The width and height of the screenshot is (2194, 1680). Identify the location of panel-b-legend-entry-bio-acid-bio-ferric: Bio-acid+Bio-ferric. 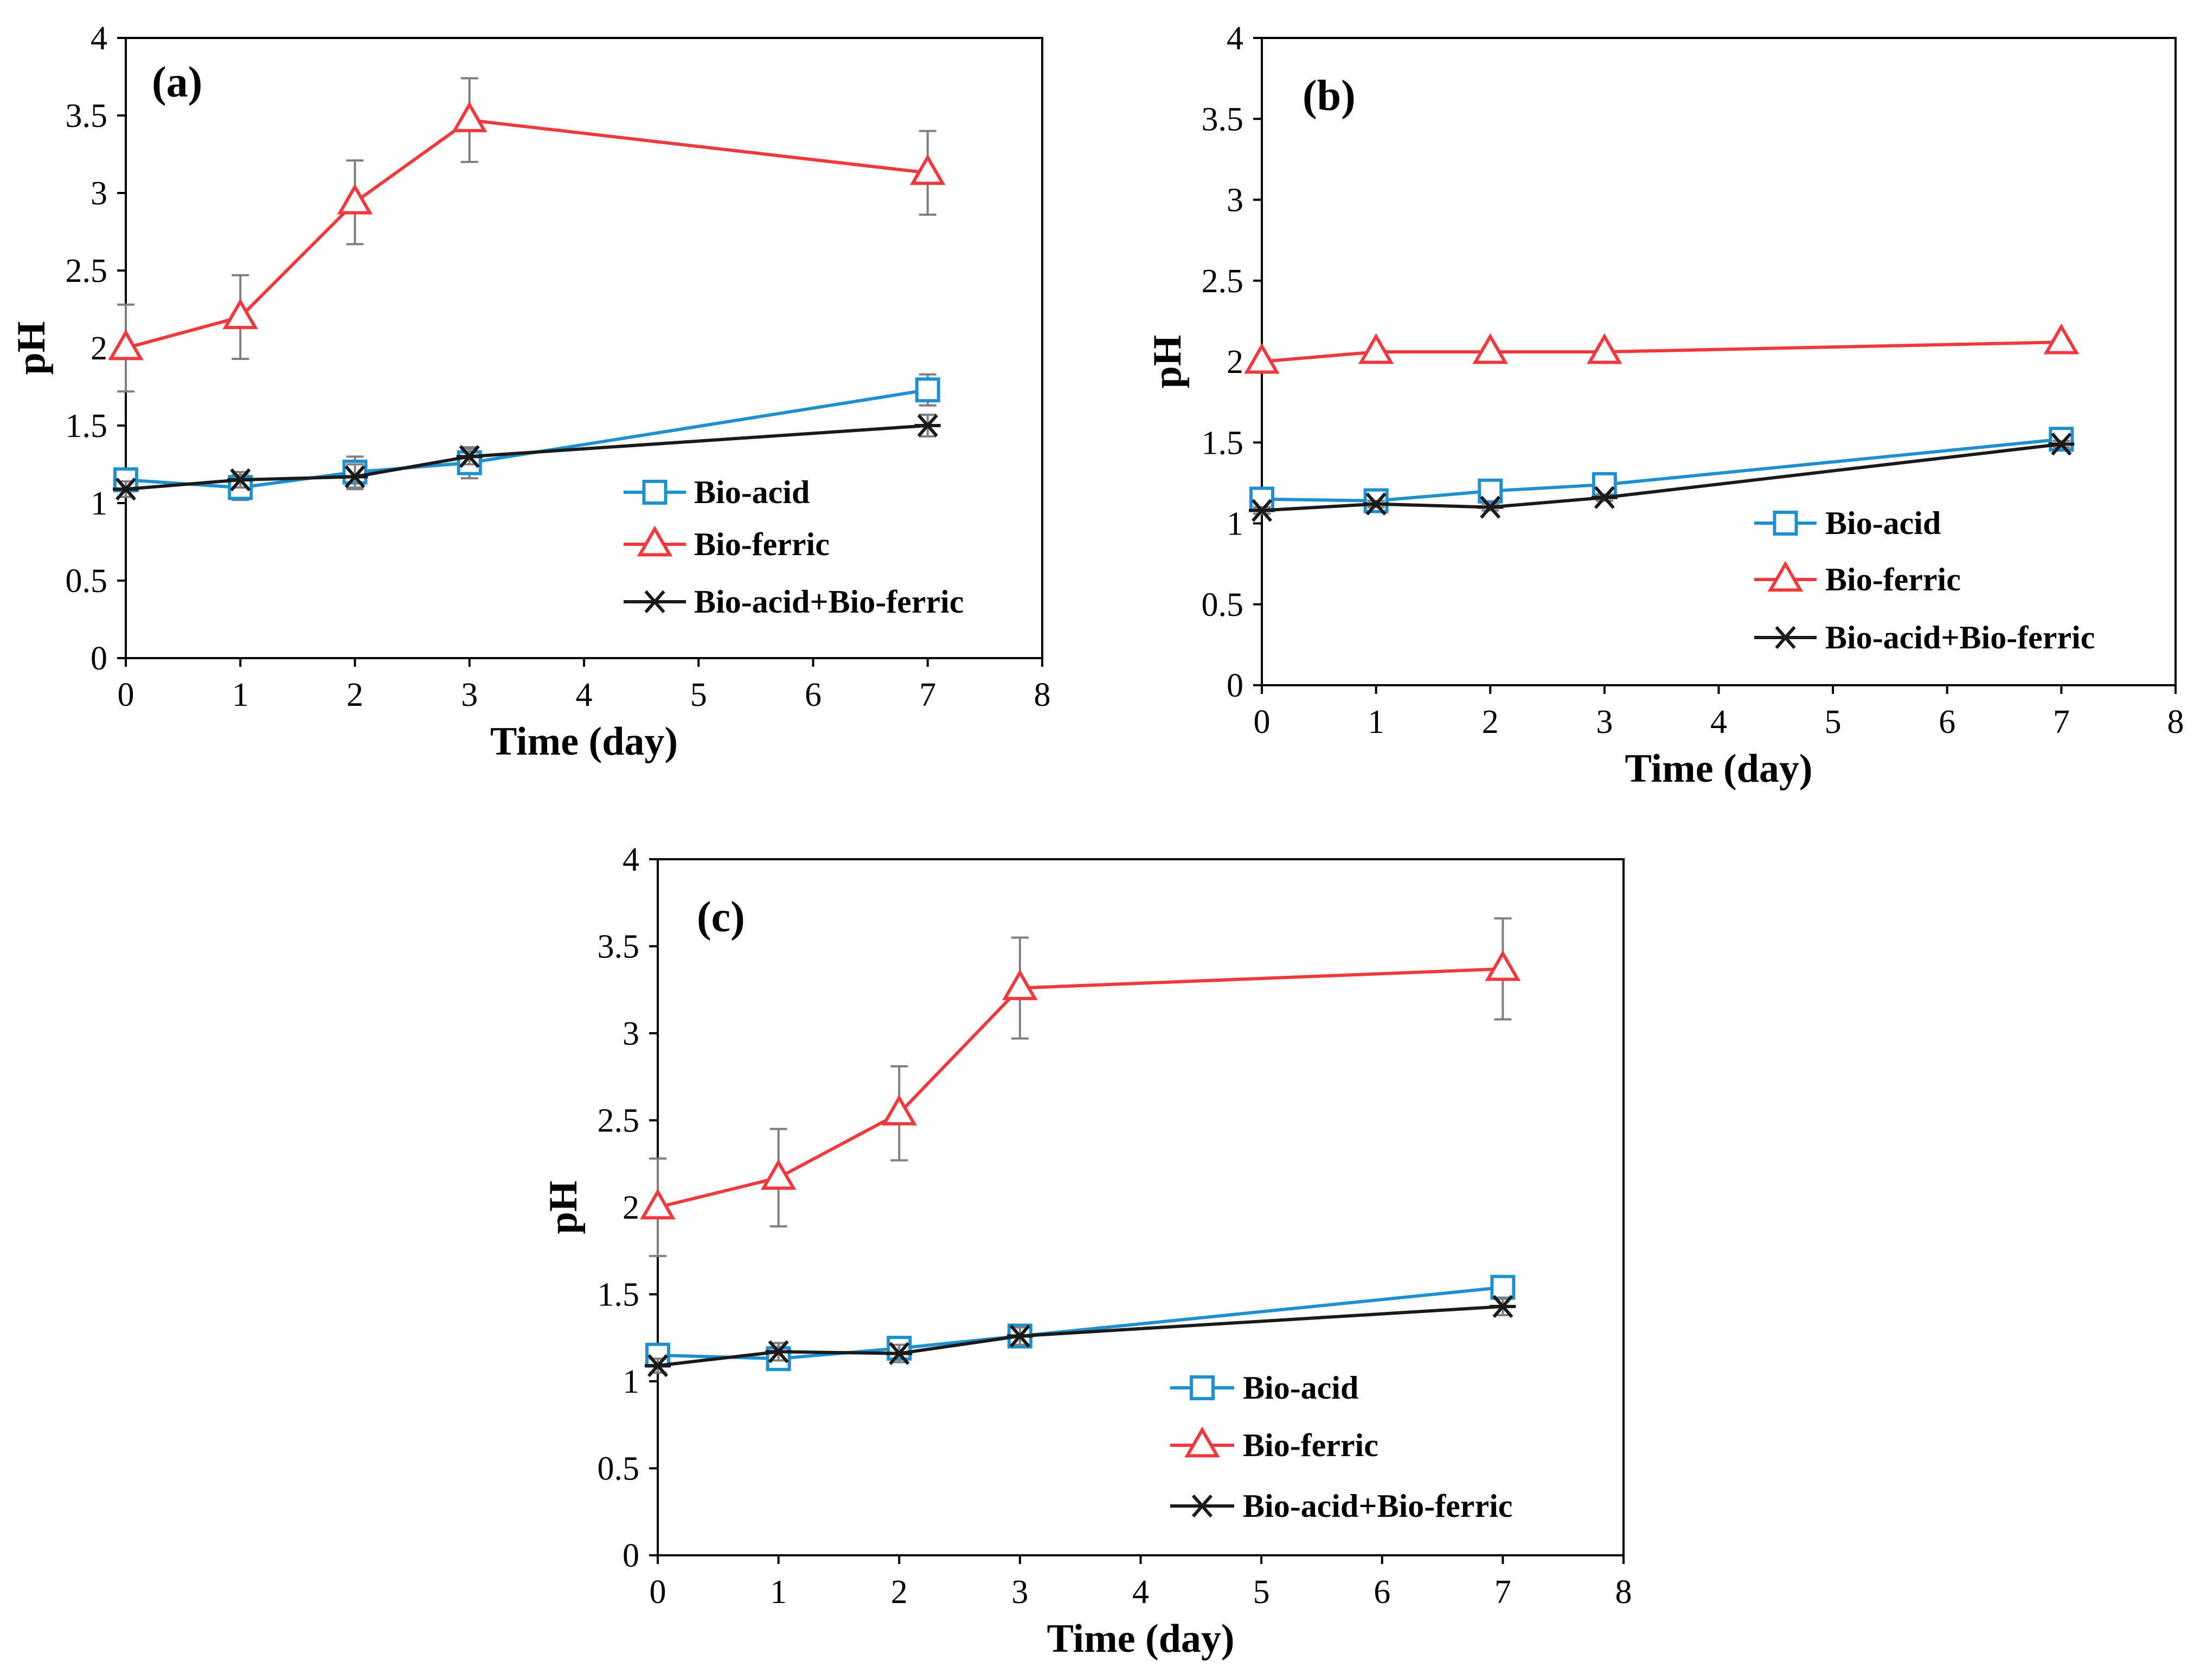
(1924, 637).